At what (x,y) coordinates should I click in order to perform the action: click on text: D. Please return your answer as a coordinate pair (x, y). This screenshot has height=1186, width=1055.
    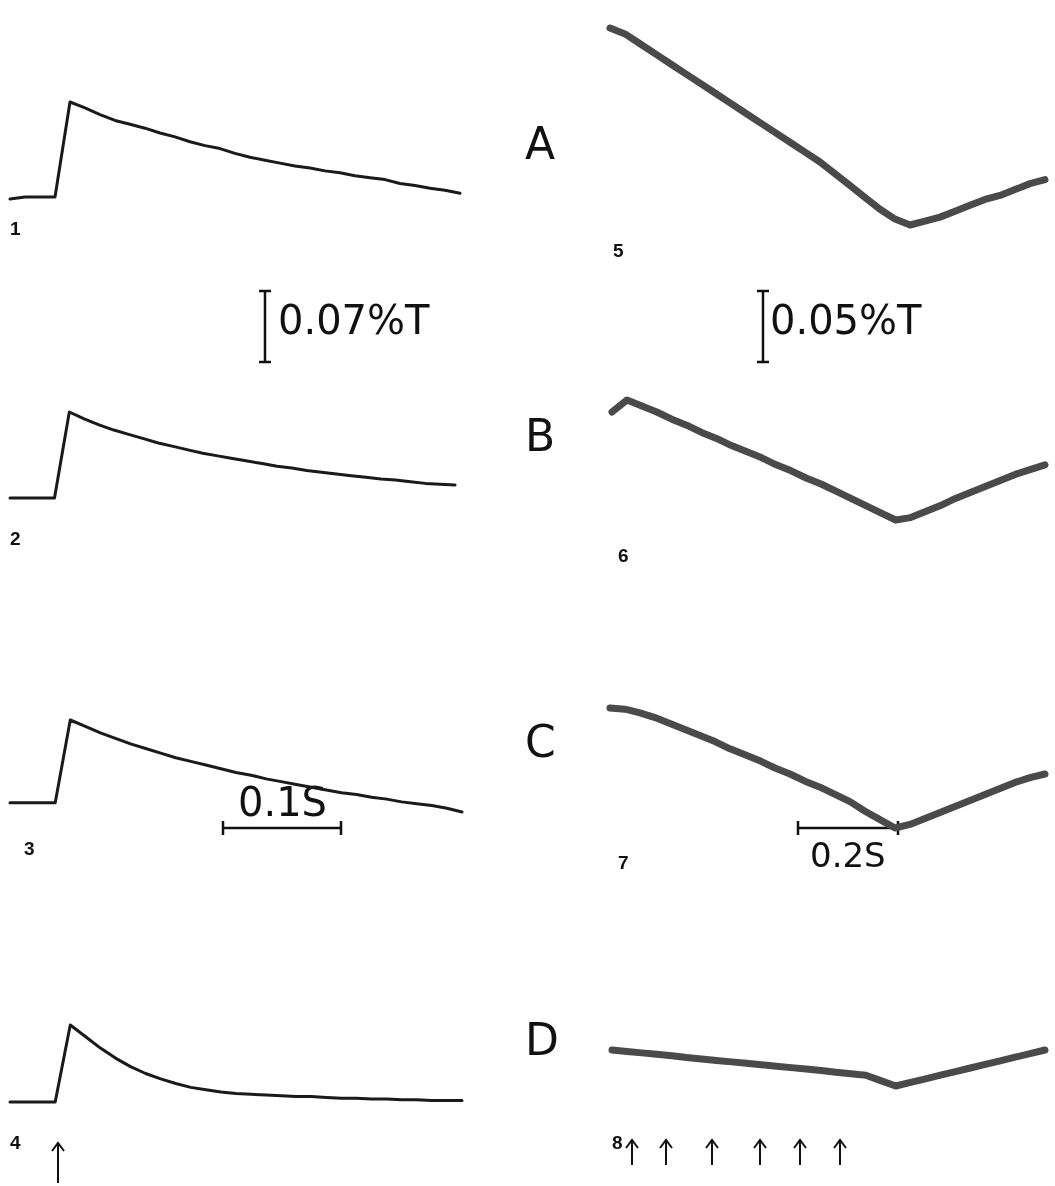
    Looking at the image, I should click on (542, 1039).